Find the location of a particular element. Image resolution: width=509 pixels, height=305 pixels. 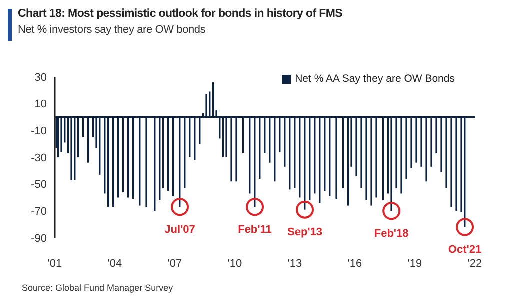

annotation: Feb'18 is located at coordinates (391, 234).